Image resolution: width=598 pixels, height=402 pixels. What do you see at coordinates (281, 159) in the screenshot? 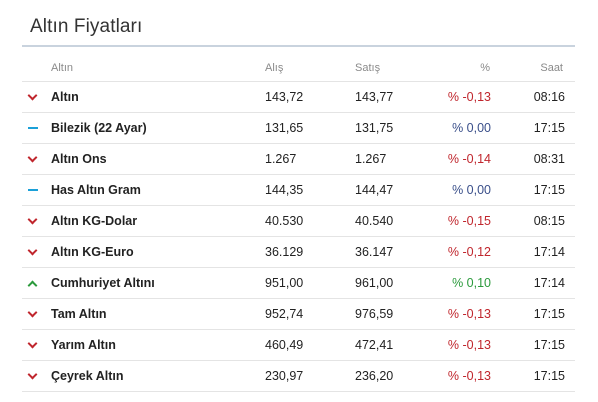
I see `row-buy-price: 1.267` at bounding box center [281, 159].